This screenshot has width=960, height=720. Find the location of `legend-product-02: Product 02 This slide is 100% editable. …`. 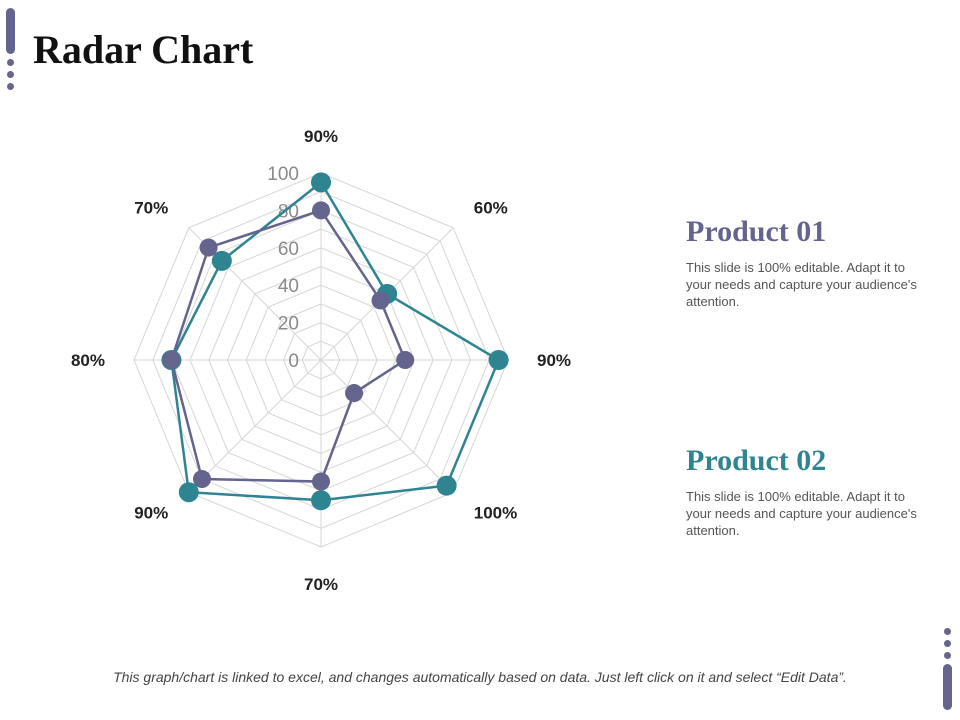

legend-product-02: Product 02 This slide is 100% editable. … is located at coordinates (806, 491).